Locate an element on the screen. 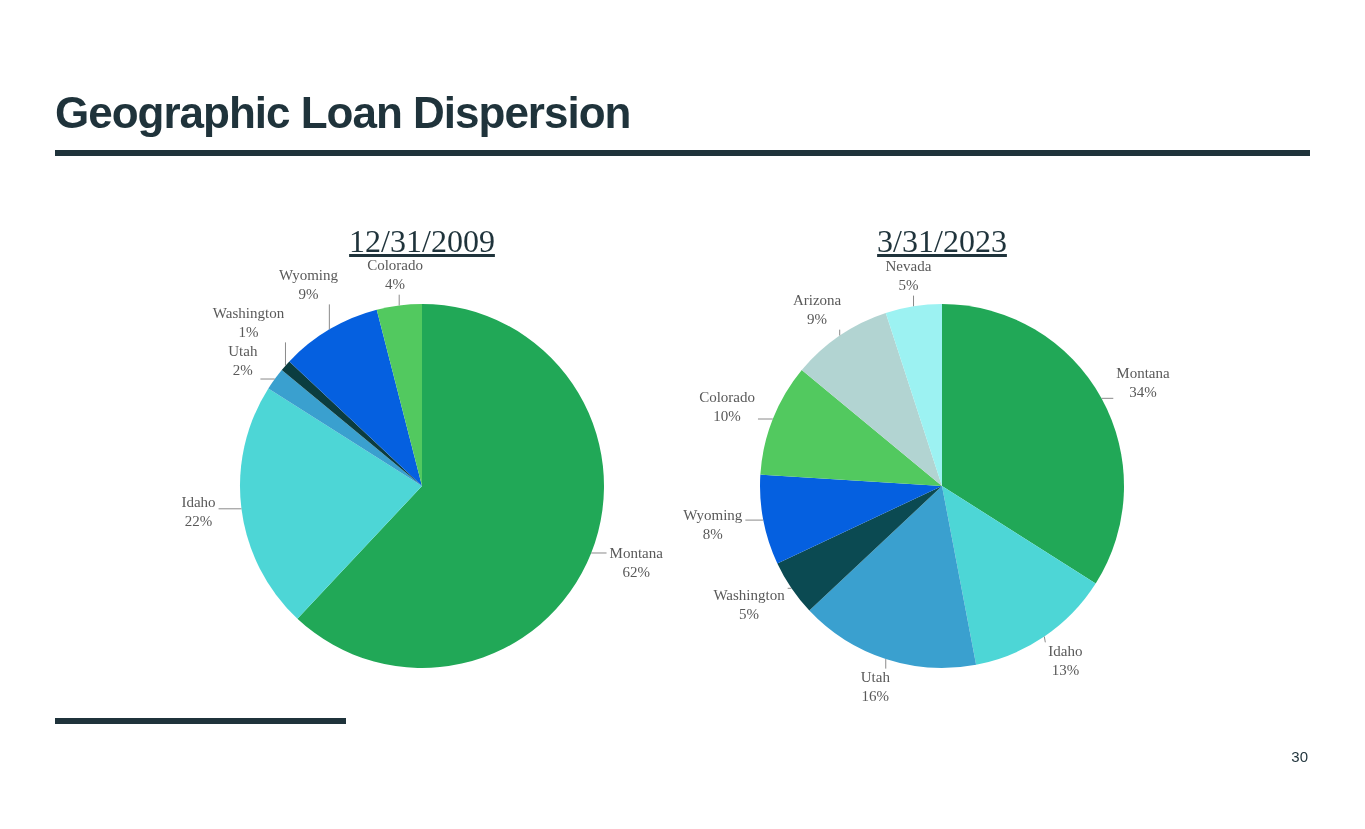  slice-label: Arizona is located at coordinates (817, 300).